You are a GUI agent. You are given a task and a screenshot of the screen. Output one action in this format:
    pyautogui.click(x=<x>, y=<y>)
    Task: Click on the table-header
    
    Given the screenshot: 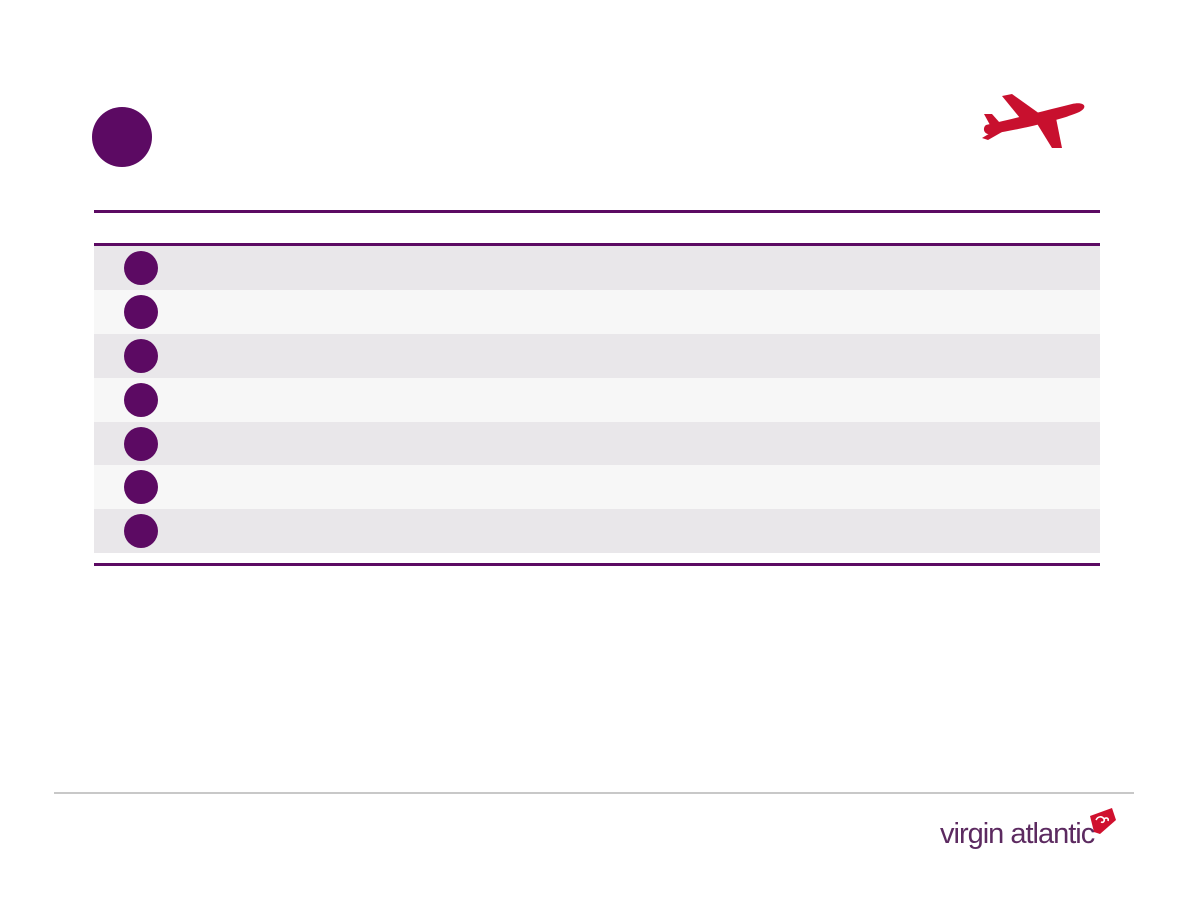 What is the action you would take?
    pyautogui.click(x=597, y=229)
    